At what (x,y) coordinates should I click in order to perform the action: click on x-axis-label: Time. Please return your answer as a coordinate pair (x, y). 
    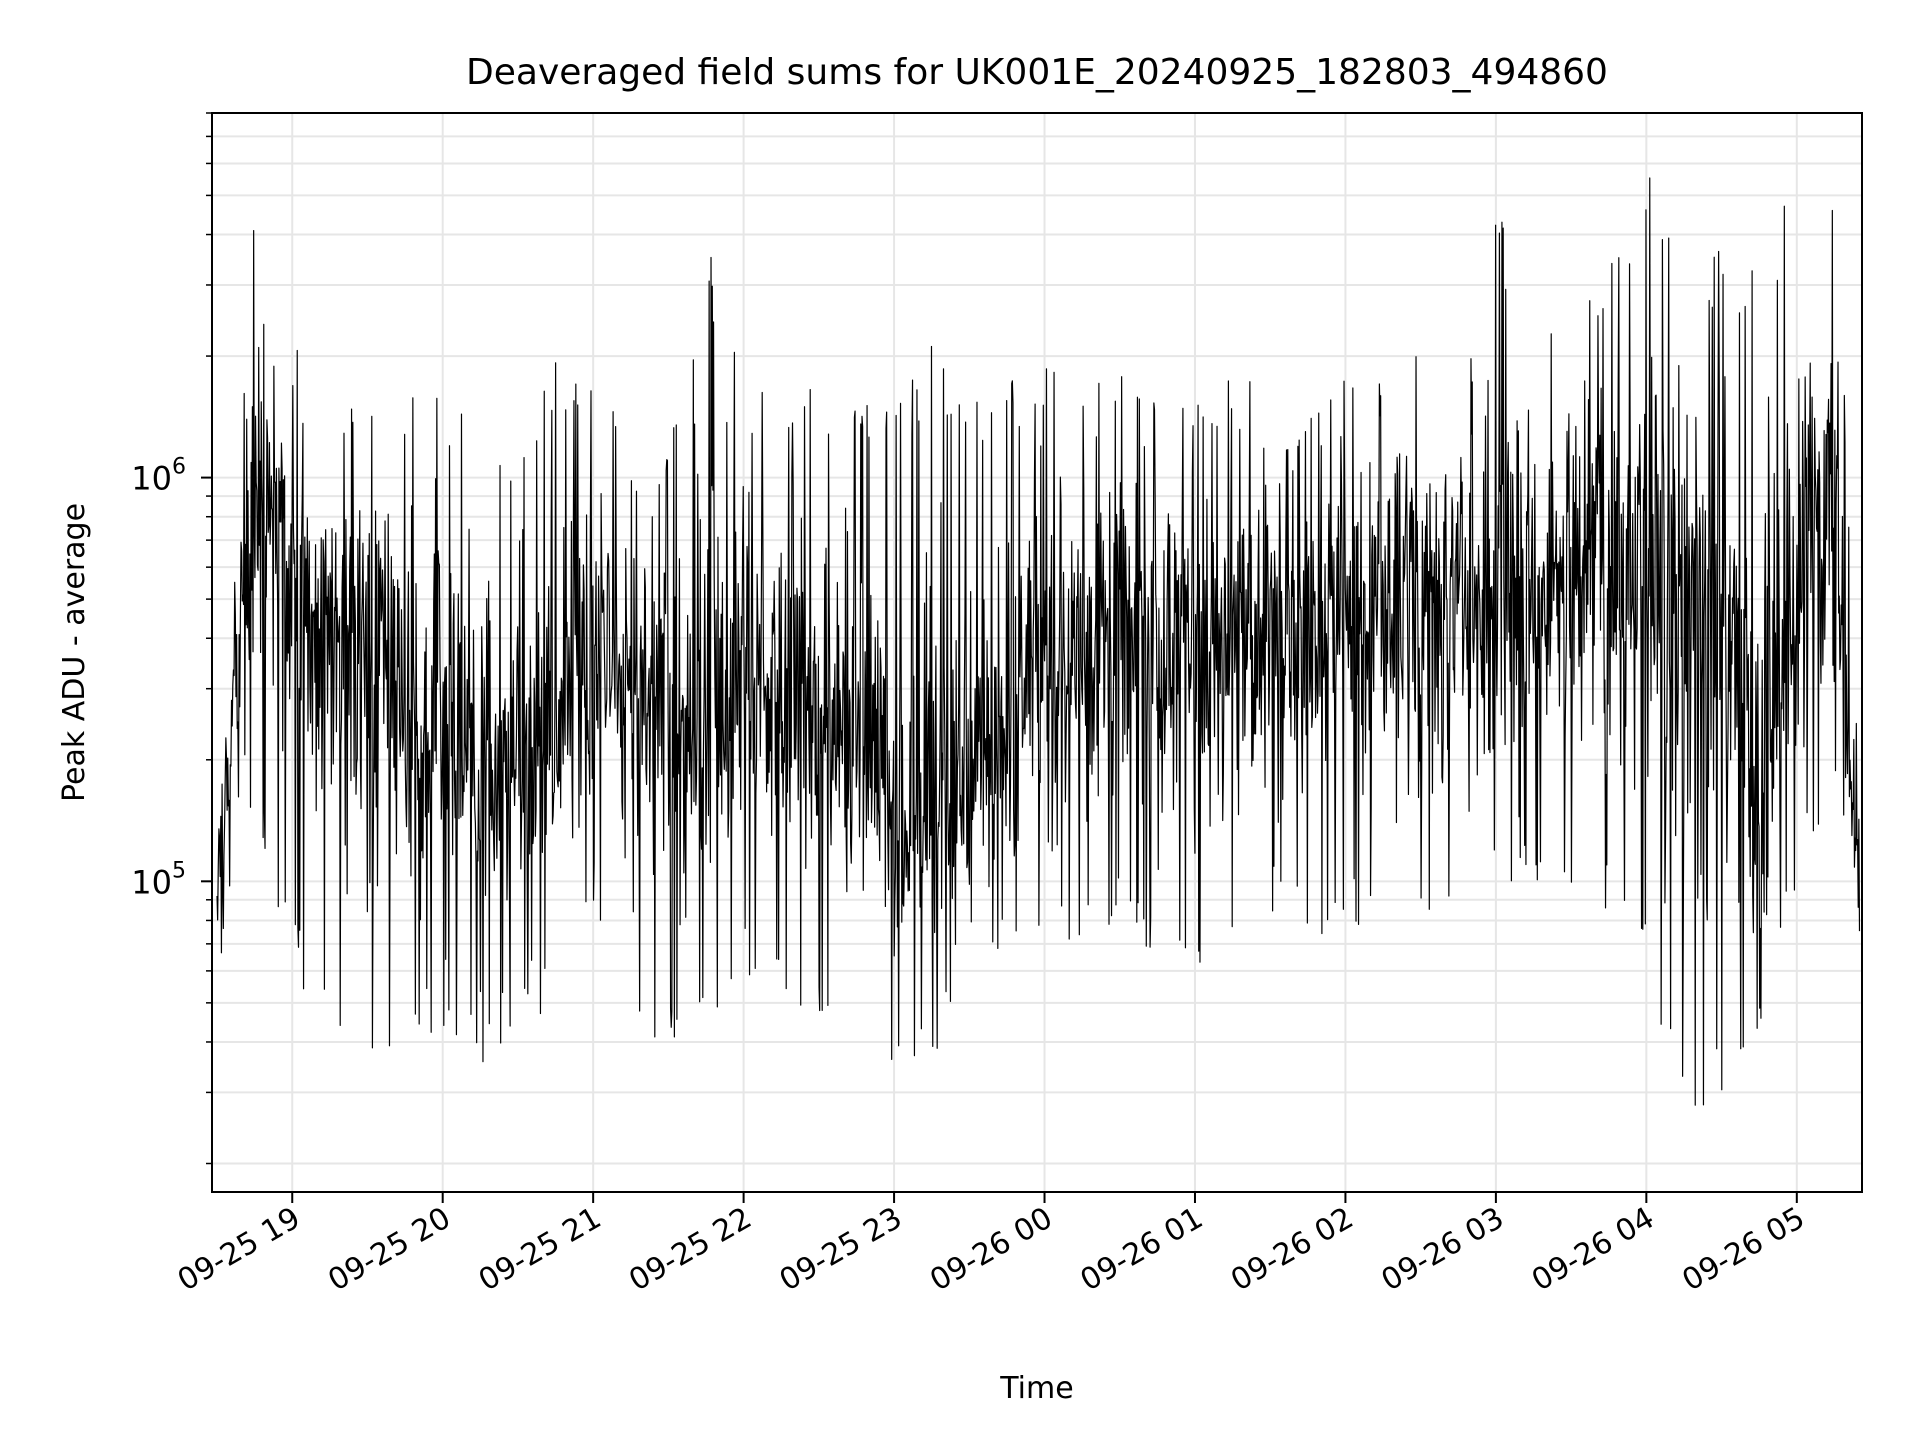
    Looking at the image, I should click on (1036, 1388).